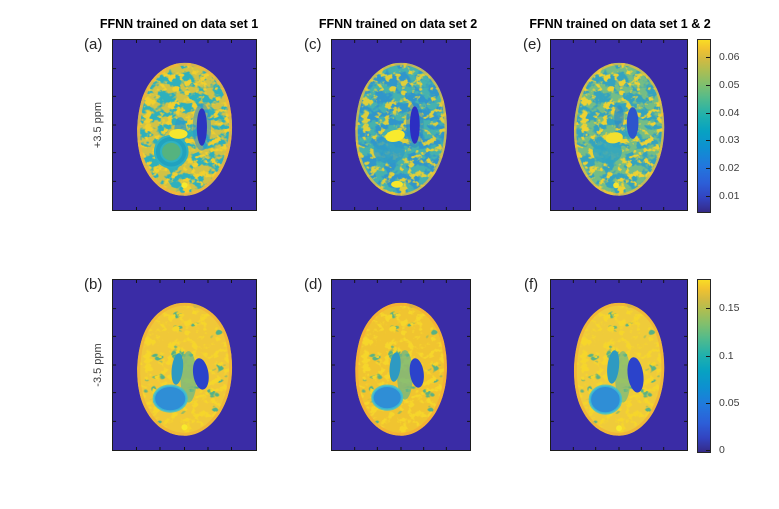  What do you see at coordinates (93, 44) in the screenshot?
I see `panel-label-a: (a)` at bounding box center [93, 44].